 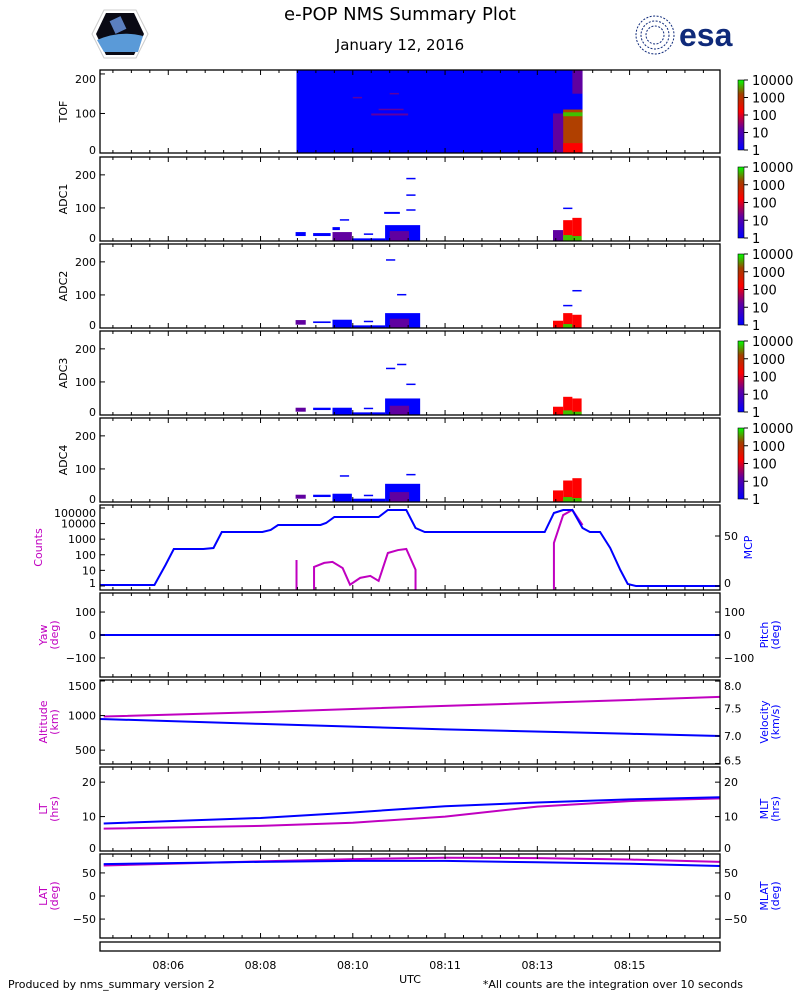 I want to click on panel-counts-left-y-tick-label: 10, so click(x=89, y=570).